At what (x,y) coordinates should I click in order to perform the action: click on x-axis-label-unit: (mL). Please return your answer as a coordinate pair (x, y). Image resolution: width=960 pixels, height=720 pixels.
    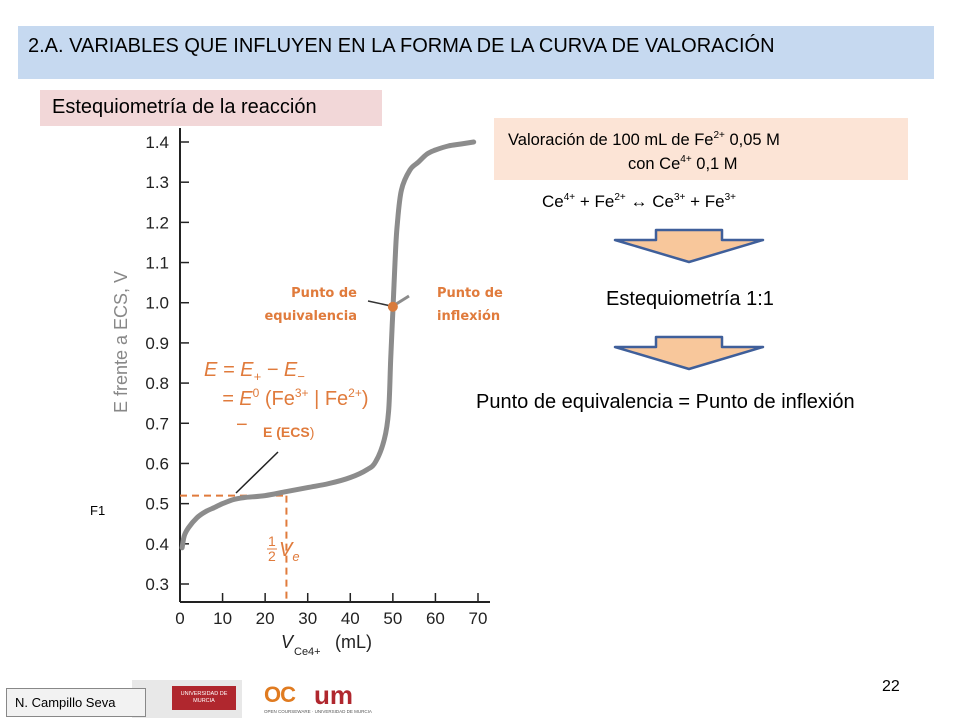
    Looking at the image, I should click on (353, 642).